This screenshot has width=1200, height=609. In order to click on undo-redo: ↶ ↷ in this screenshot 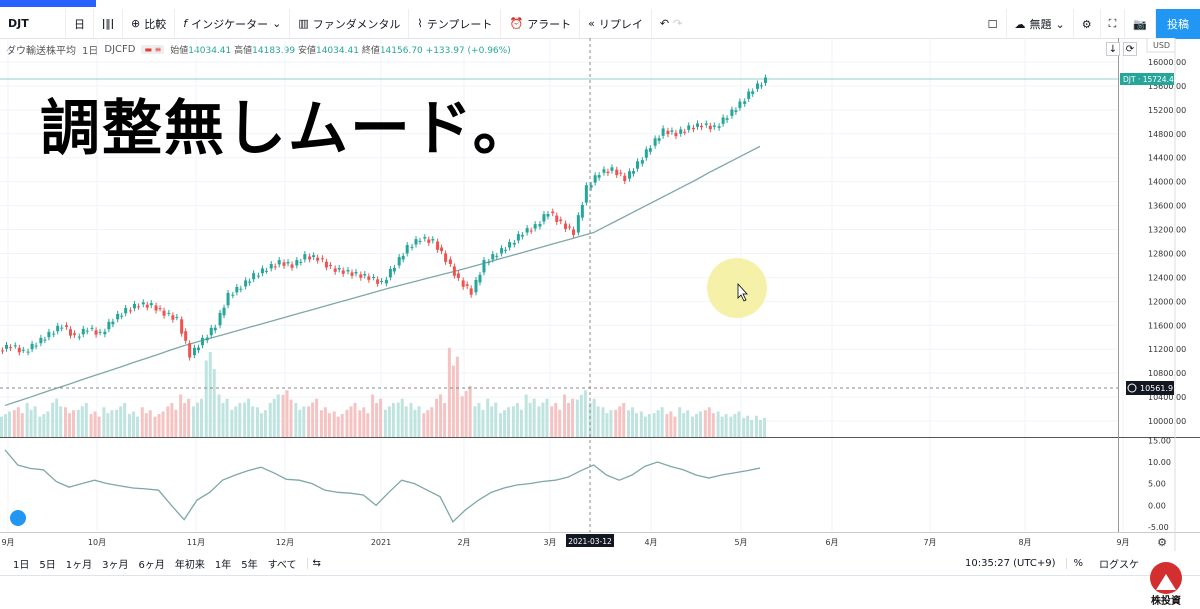, I will do `click(671, 23)`.